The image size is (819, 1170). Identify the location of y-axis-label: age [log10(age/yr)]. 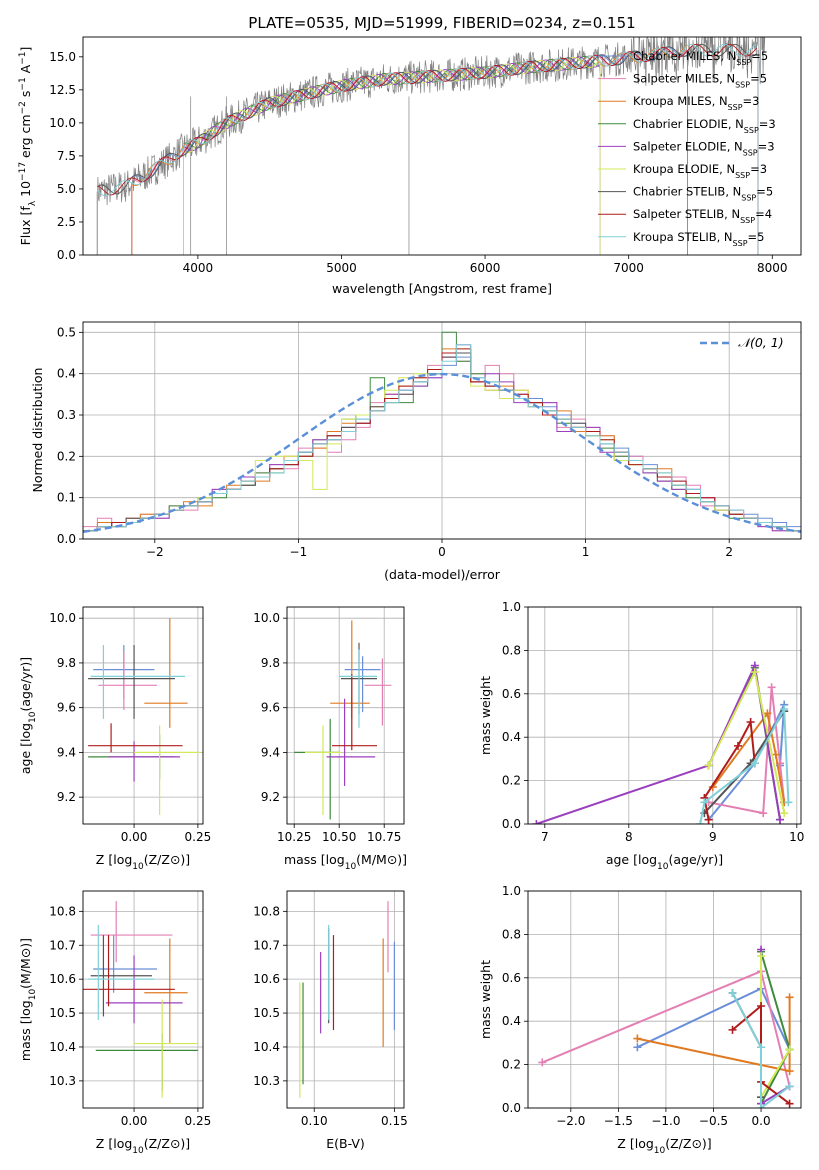
(28, 715).